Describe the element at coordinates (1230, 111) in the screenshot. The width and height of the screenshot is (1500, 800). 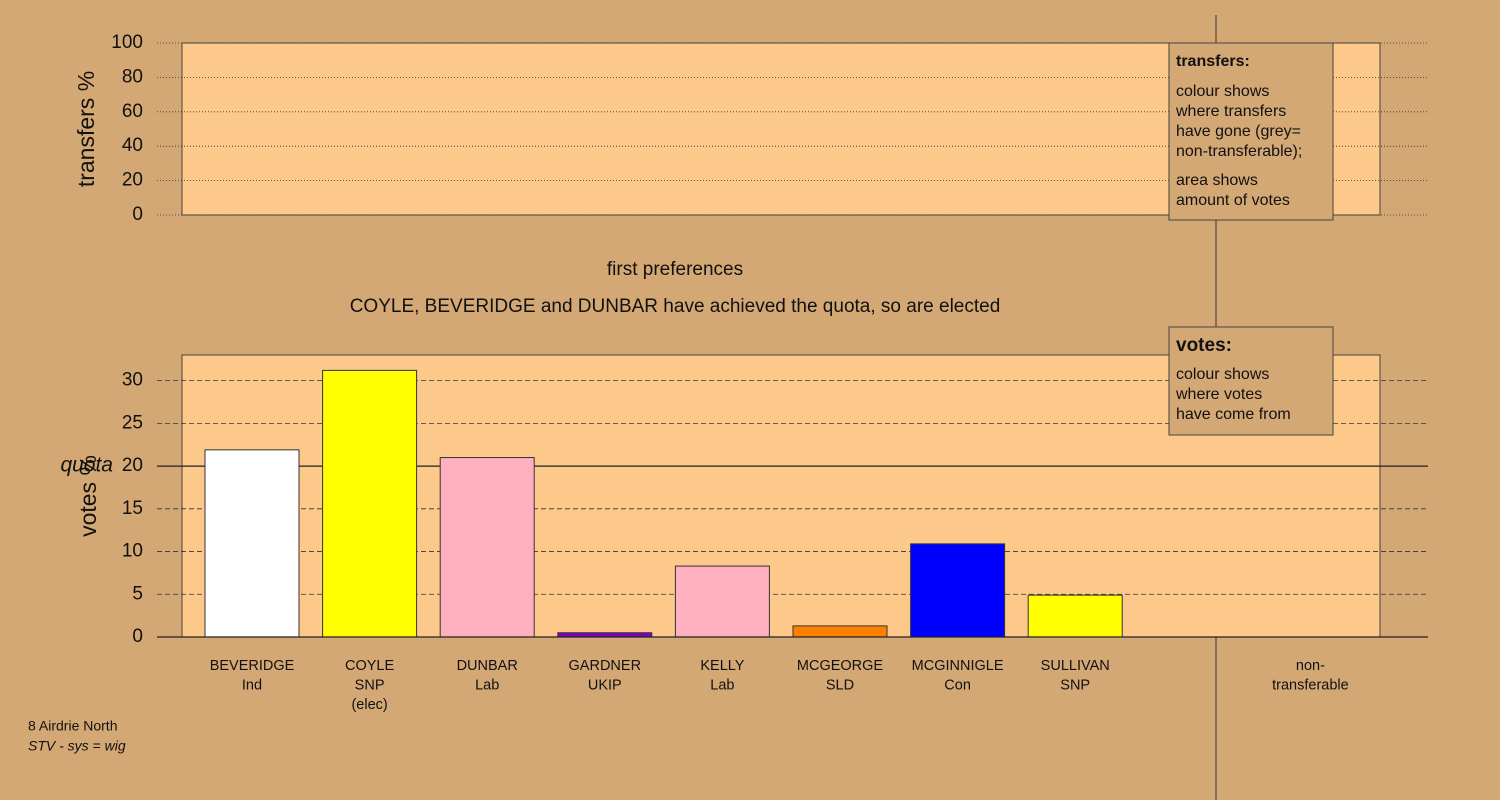
I see `legend-text: where transfers` at that location.